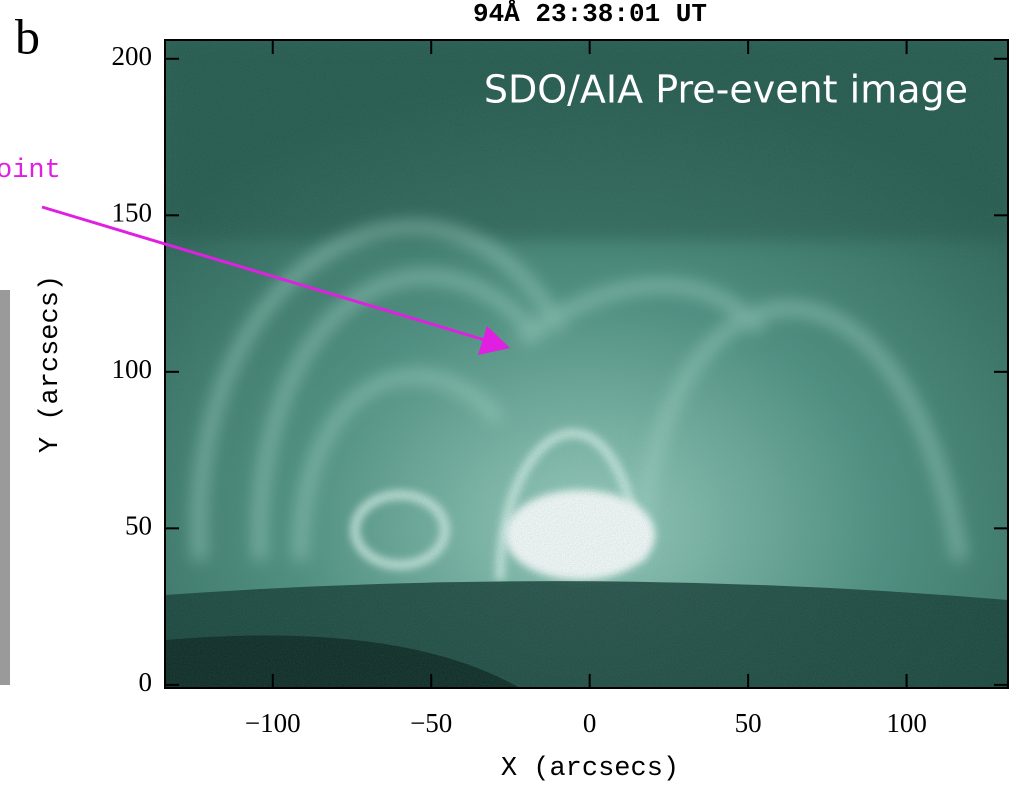  Describe the element at coordinates (590, 769) in the screenshot. I see `x-axis-label: X (arcsecs)` at that location.